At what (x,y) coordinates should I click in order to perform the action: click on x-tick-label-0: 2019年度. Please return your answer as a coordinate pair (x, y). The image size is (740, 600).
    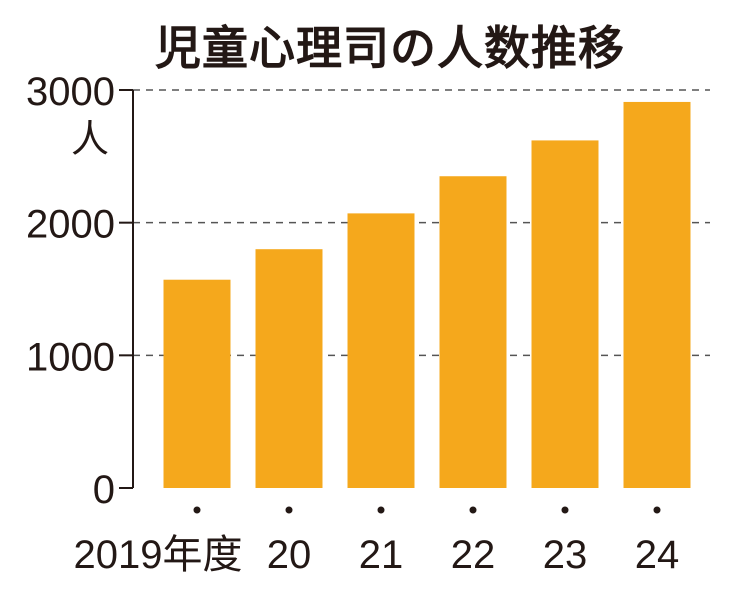
    Looking at the image, I should click on (158, 555).